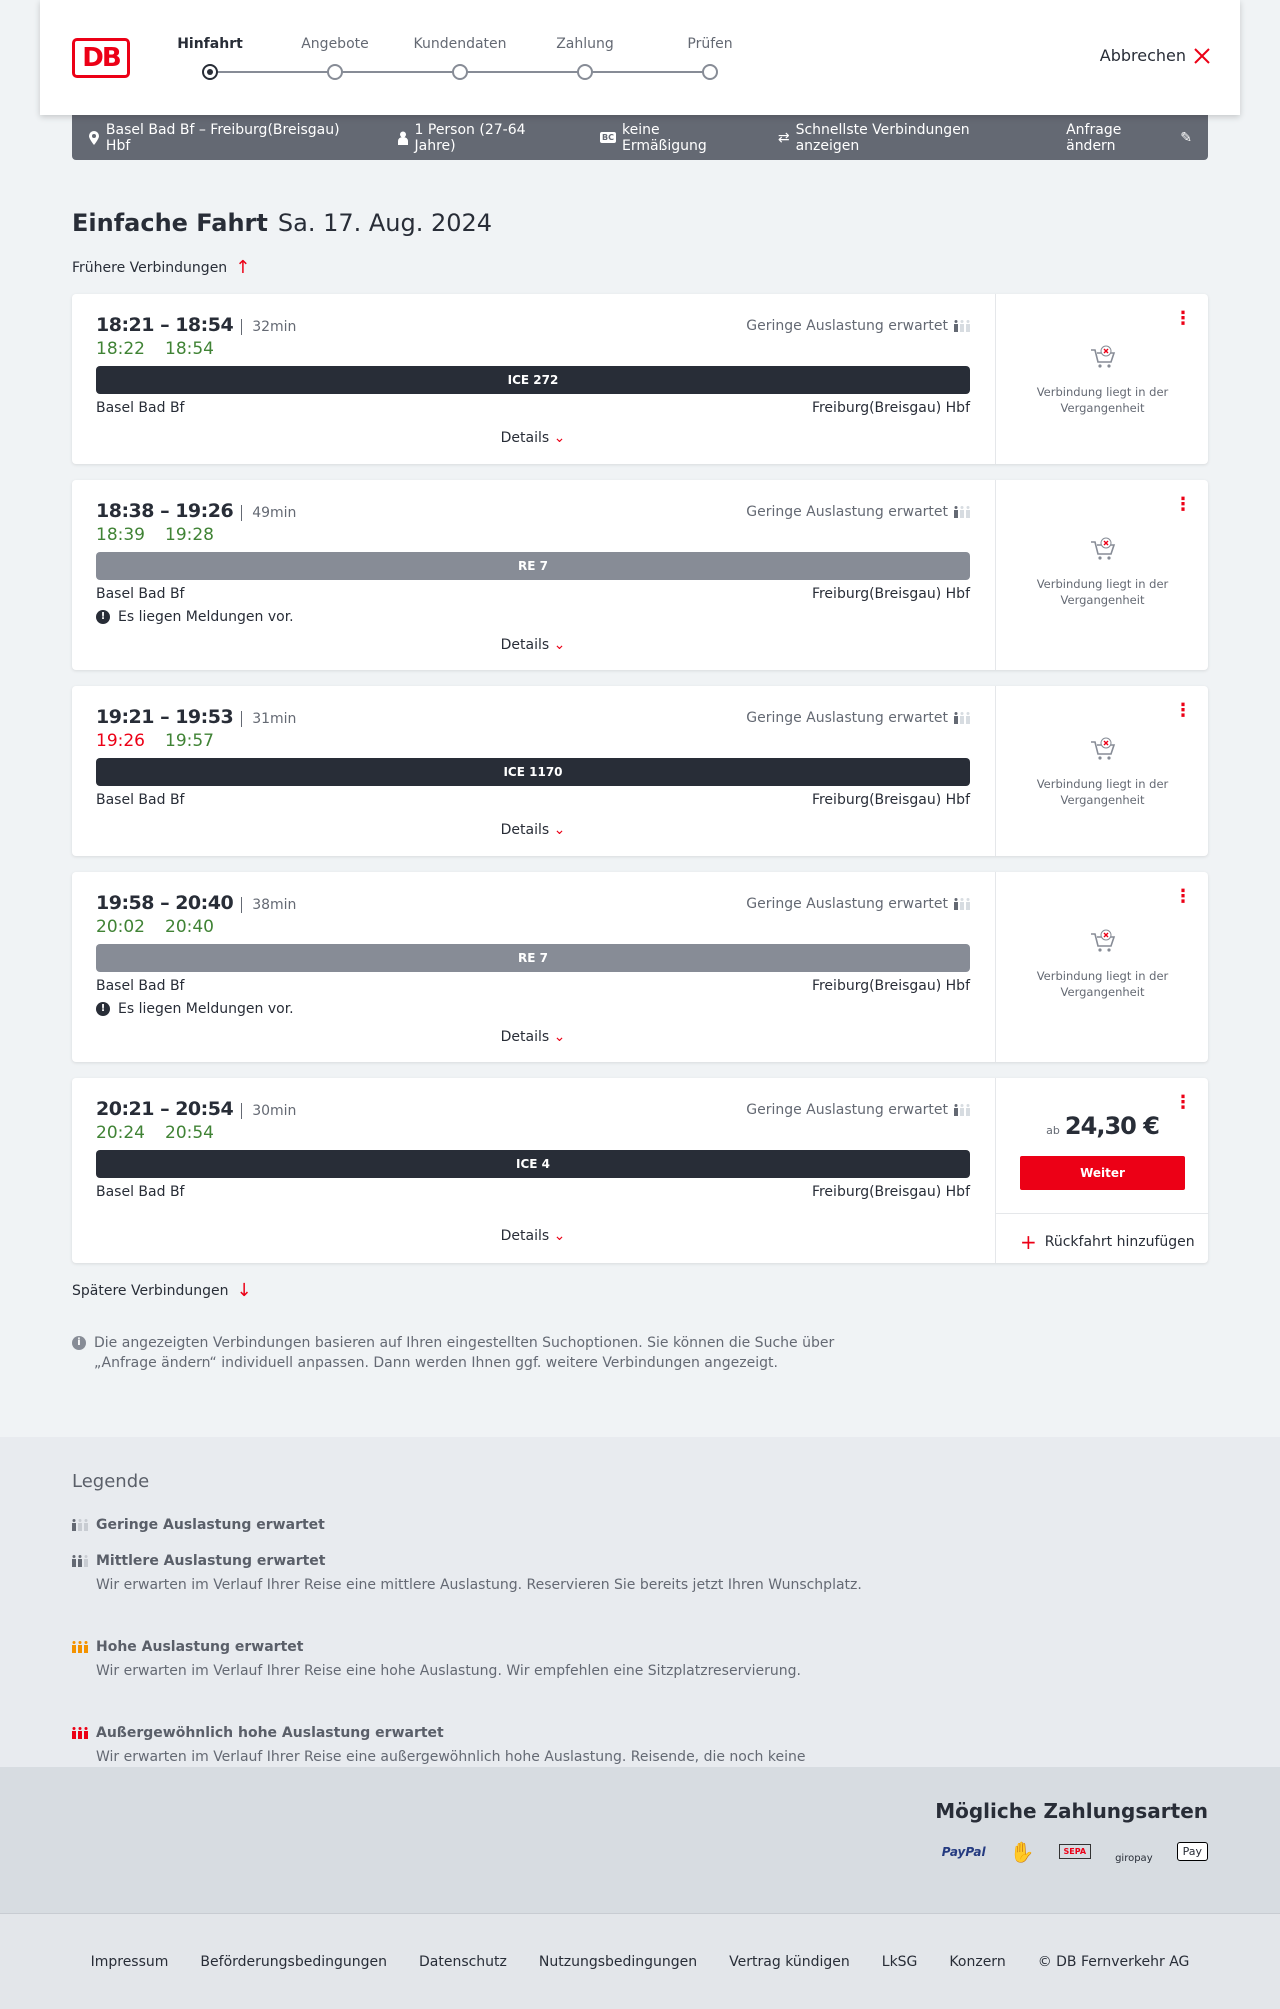  I want to click on payment-title: Mögliche Zahlungsarten, so click(1071, 1811).